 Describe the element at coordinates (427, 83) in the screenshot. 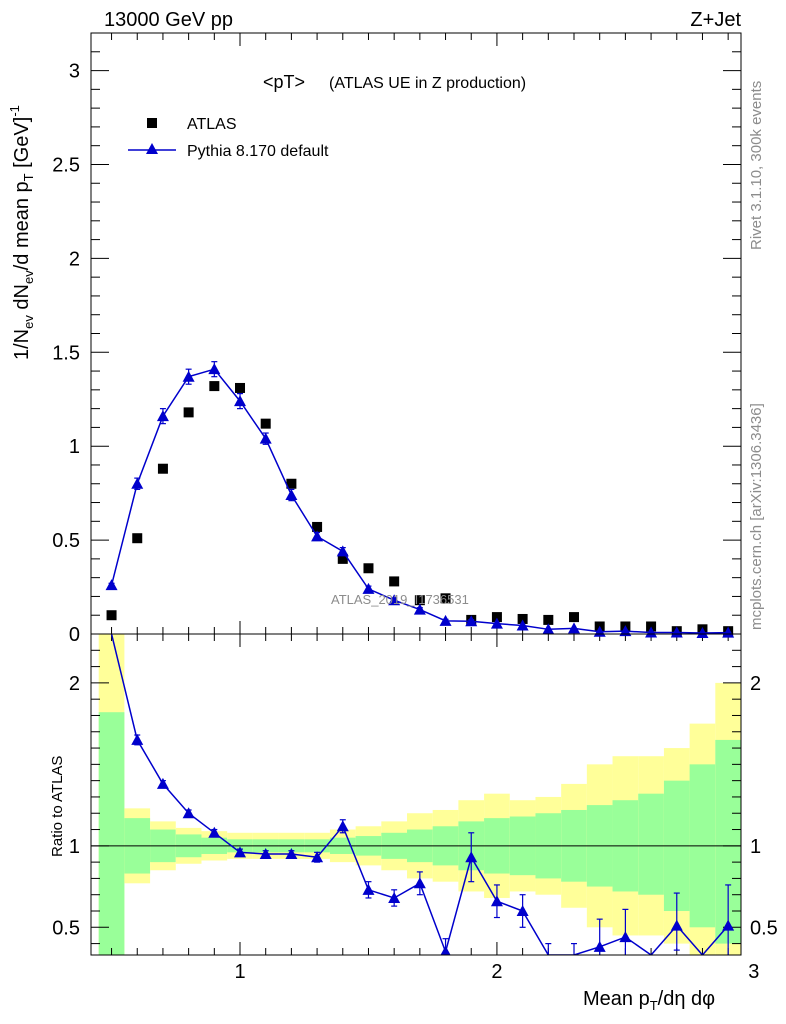

I see `plot-subtitle: (ATLAS UE in Z production)` at that location.